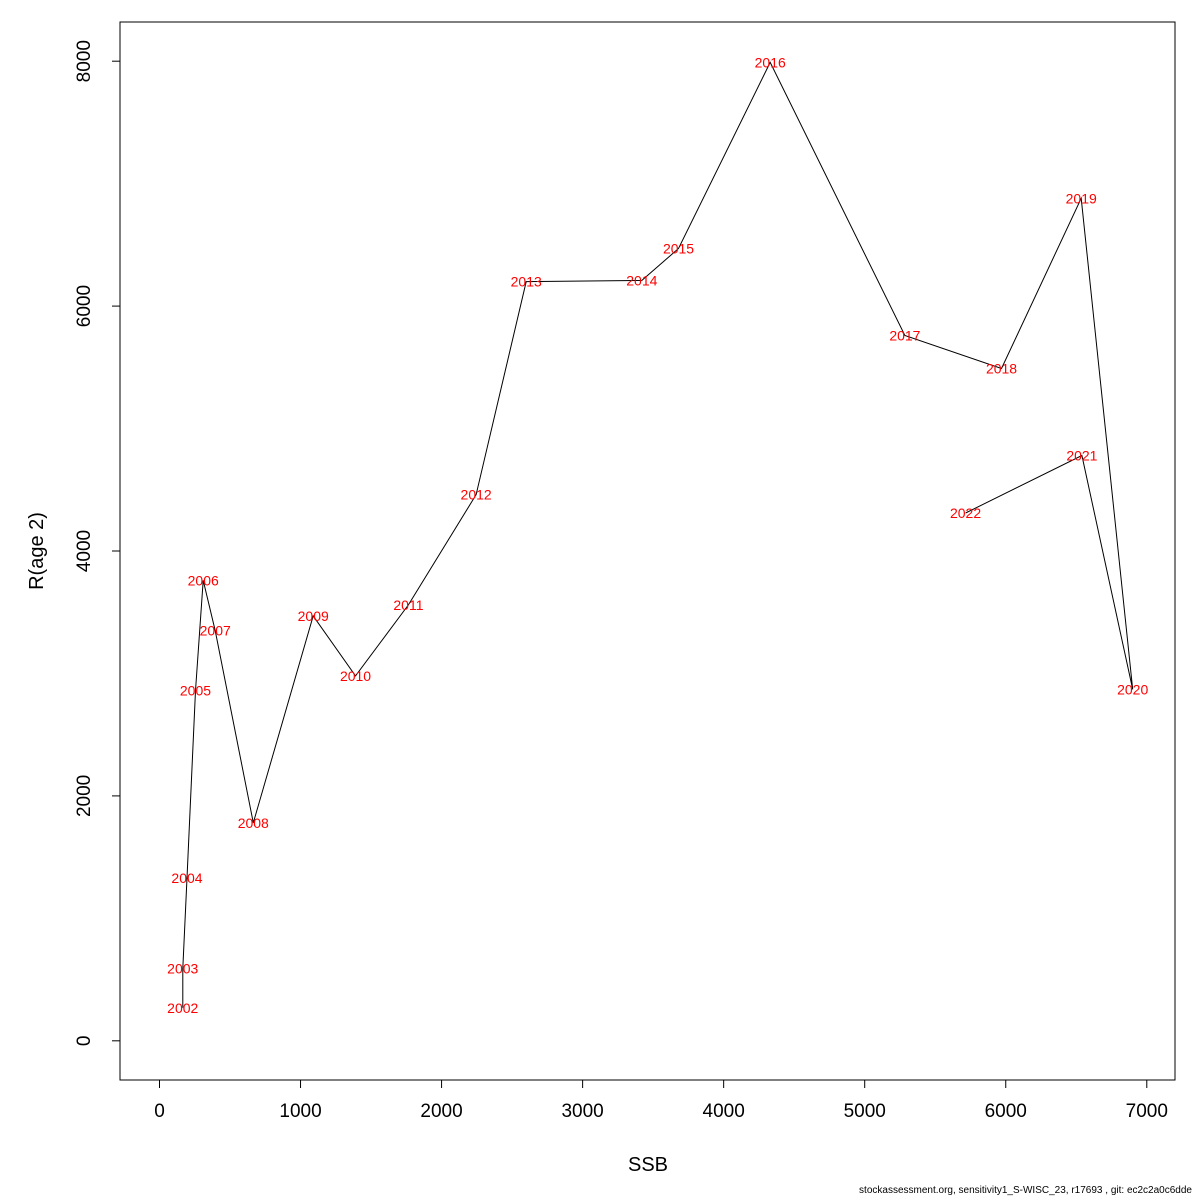 The image size is (1200, 1200). I want to click on y-tick-label: 6000, so click(84, 306).